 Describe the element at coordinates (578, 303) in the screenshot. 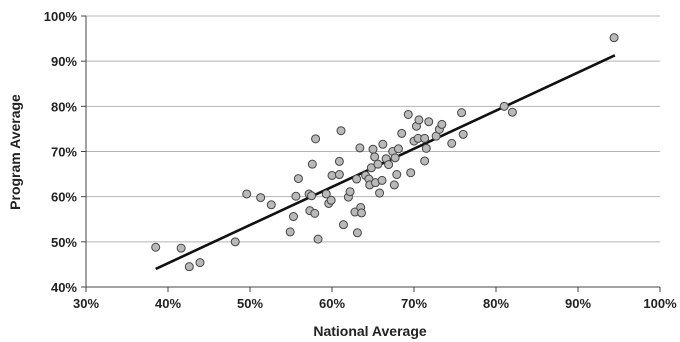

I see `x-tick-label: 90%` at that location.